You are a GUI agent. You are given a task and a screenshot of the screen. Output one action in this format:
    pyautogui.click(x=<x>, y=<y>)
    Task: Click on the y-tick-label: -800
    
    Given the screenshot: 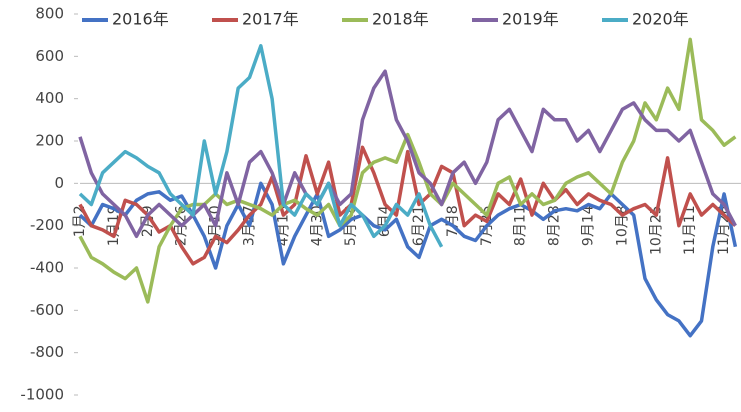 What is the action you would take?
    pyautogui.click(x=47, y=352)
    